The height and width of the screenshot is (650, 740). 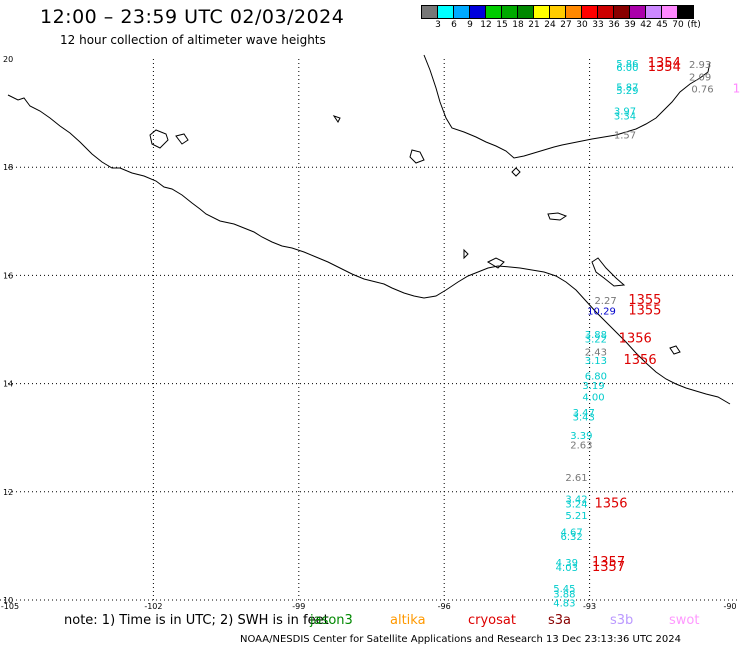 What do you see at coordinates (8, 275) in the screenshot?
I see `latitude-label: 16` at bounding box center [8, 275].